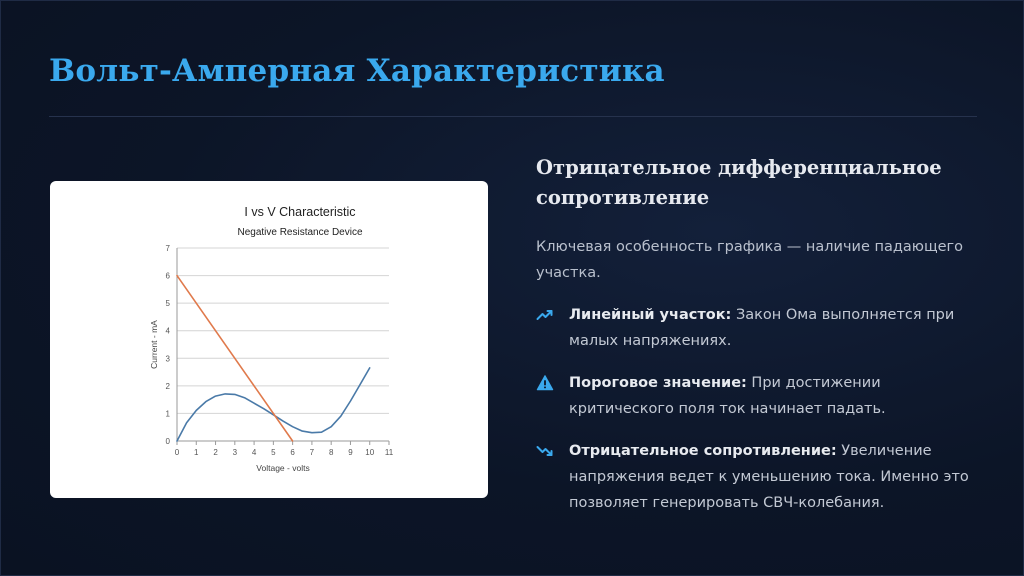 The width and height of the screenshot is (1024, 576). I want to click on page-title: Вольт-Амперная Характеристика, so click(357, 71).